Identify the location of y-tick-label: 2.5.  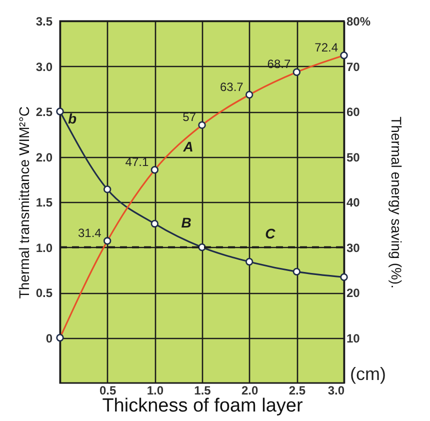
(44, 112).